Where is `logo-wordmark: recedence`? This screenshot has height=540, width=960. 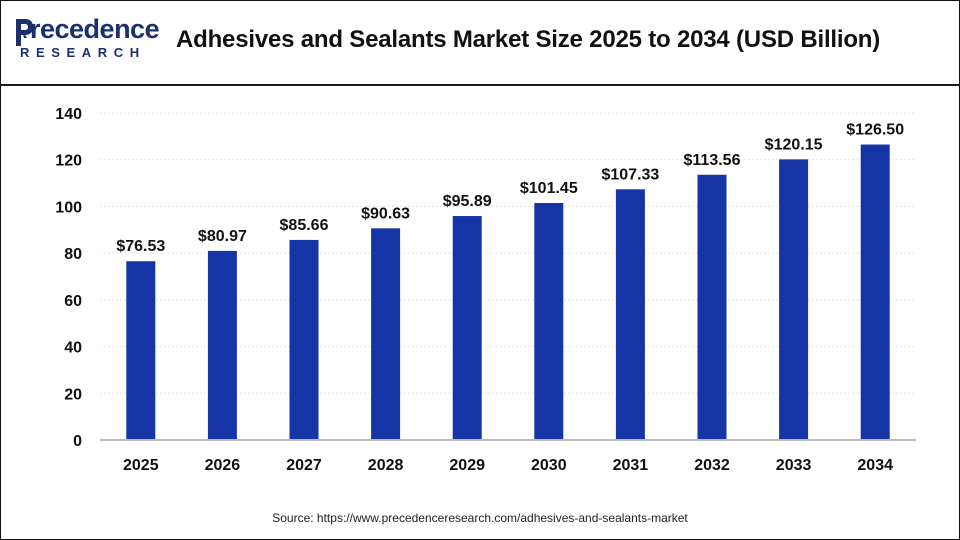 logo-wordmark: recedence is located at coordinates (95, 29).